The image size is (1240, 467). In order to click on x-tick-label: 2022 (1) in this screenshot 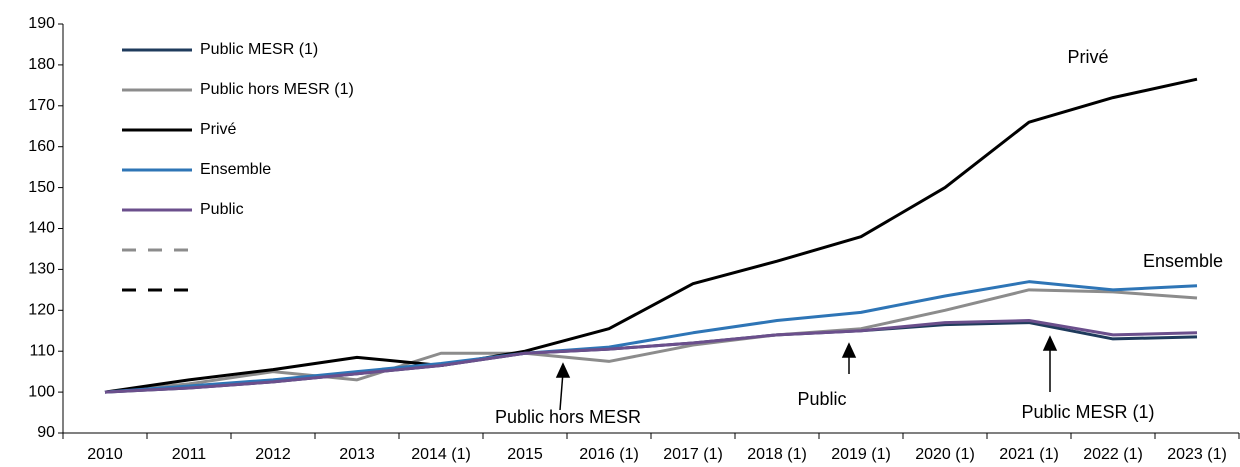, I will do `click(1113, 454)`.